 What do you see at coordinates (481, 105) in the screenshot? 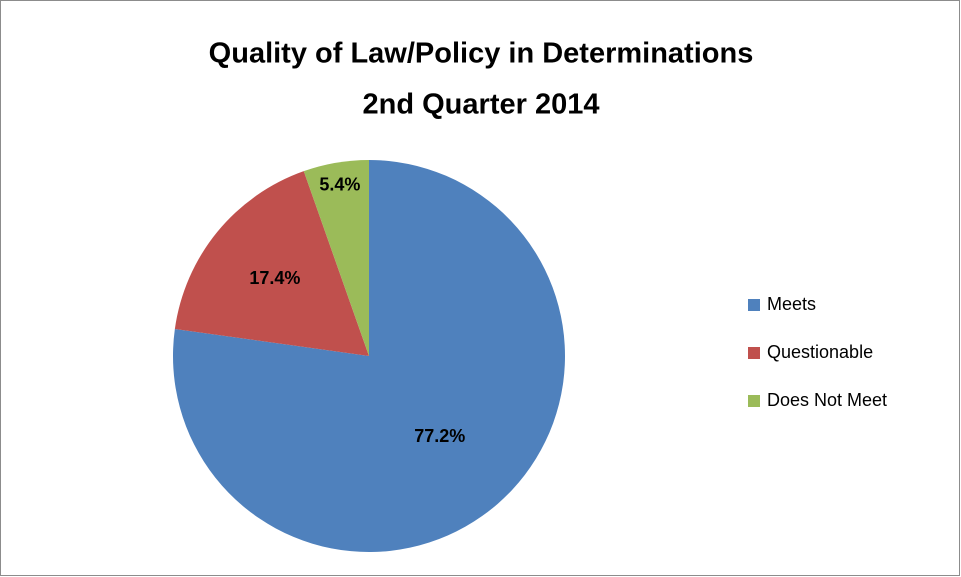
I see `chart-subtitle: 2nd Quarter 2014` at bounding box center [481, 105].